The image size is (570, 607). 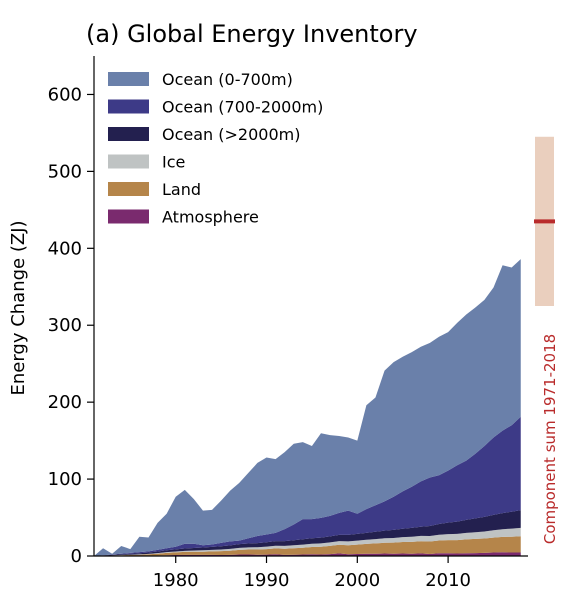 I want to click on legend-label: Atmosphere, so click(x=210, y=217).